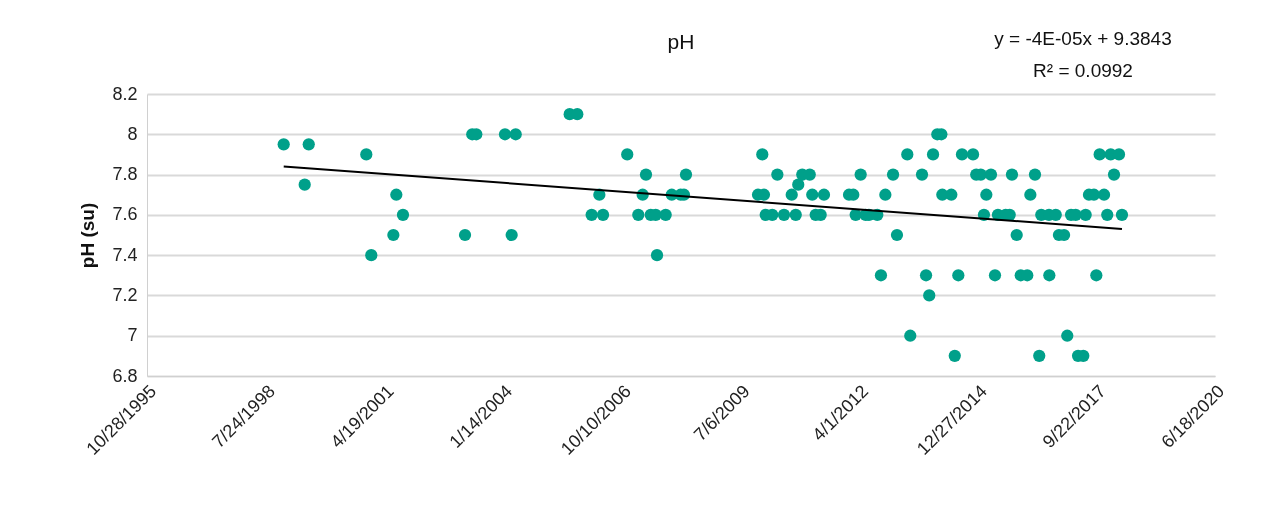  Describe the element at coordinates (125, 254) in the screenshot. I see `y-tick-label: 7.4` at that location.